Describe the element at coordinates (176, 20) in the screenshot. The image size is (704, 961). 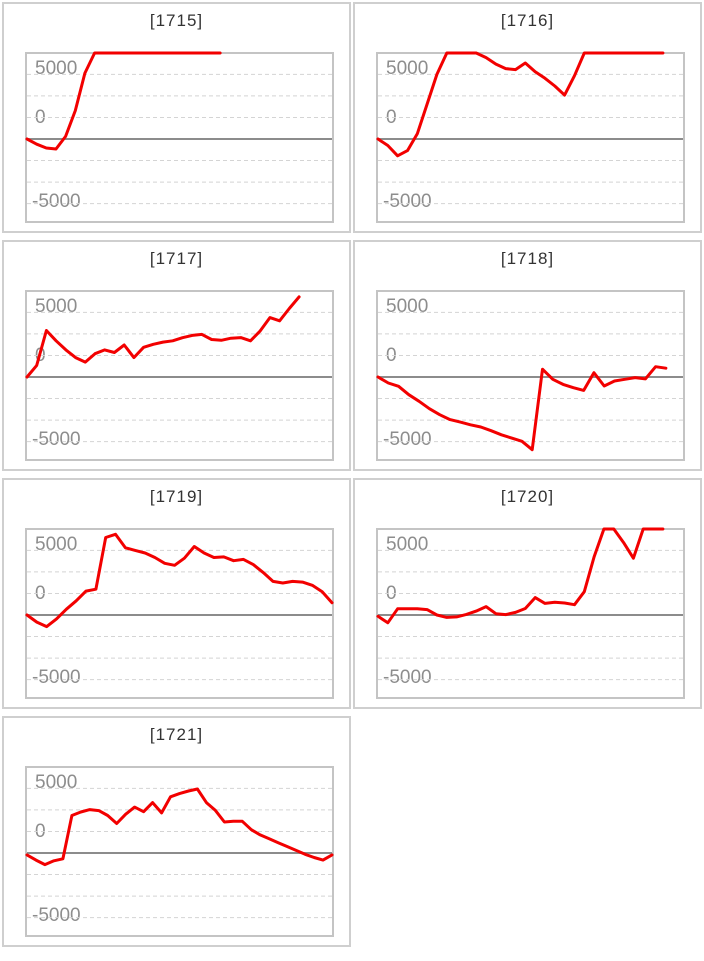
I see `machine-number-title: [1715]` at that location.